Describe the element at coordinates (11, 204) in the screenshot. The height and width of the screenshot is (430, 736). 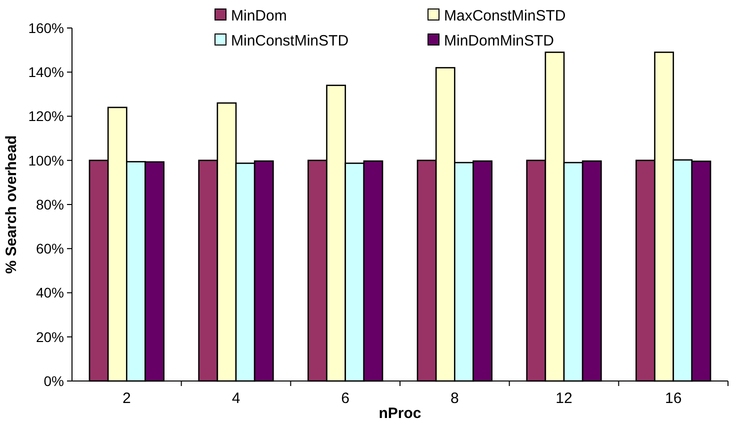
I see `y-axis-title: % Search overhead` at that location.